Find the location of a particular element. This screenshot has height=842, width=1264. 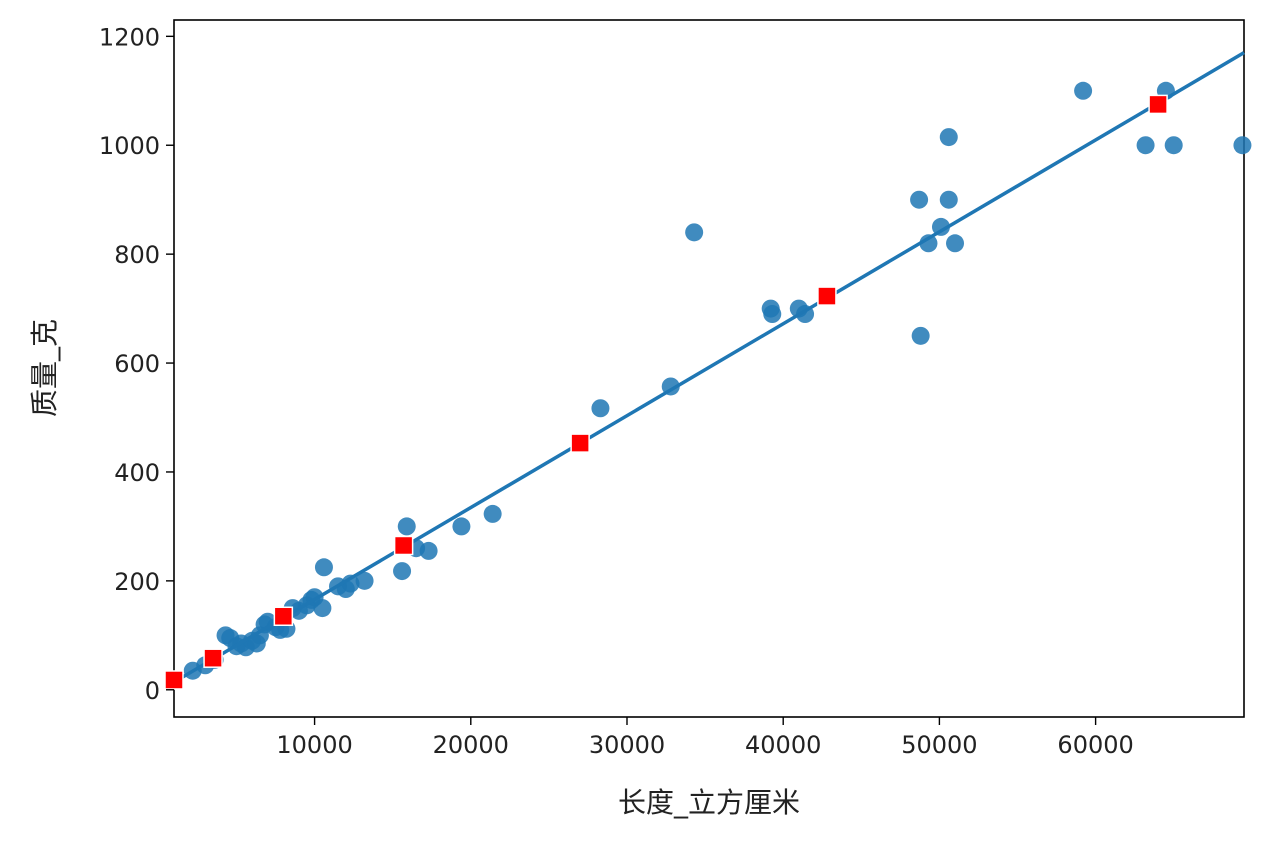

y-tick-label: 800 is located at coordinates (137, 255).